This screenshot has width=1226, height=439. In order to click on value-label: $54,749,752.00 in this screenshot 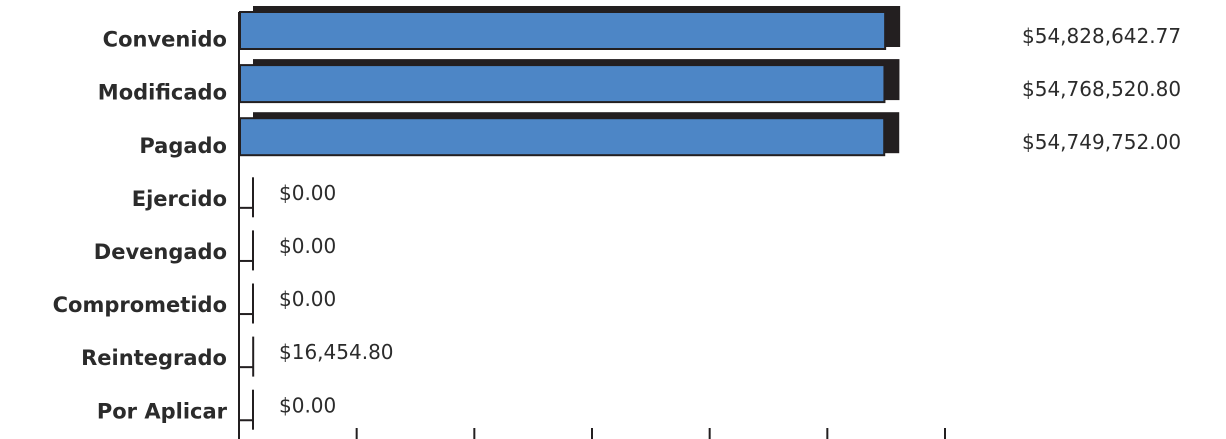, I will do `click(1101, 142)`.